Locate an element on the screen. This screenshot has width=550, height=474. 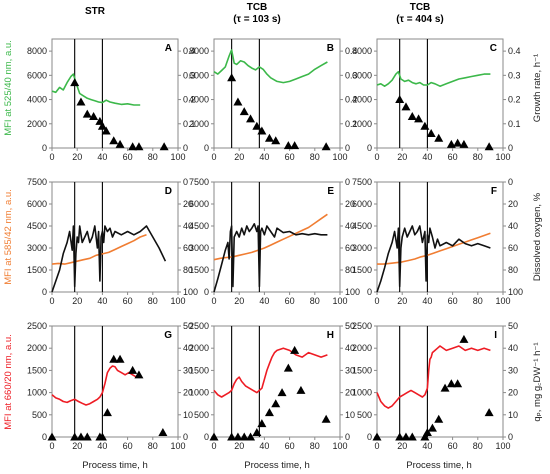
y-right-tick-label: 0.4 is located at coordinates (189, 51).